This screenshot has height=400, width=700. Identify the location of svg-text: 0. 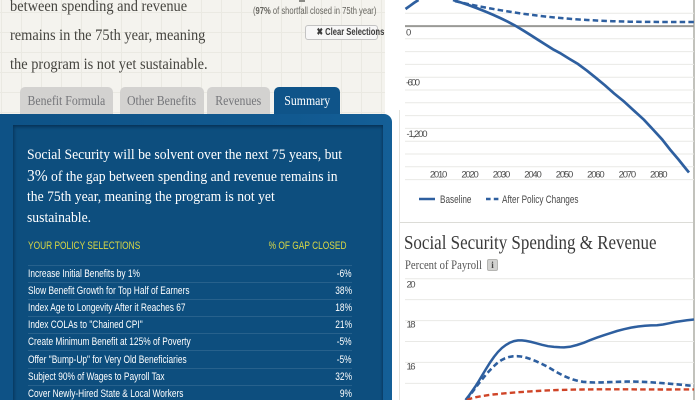
(408, 33).